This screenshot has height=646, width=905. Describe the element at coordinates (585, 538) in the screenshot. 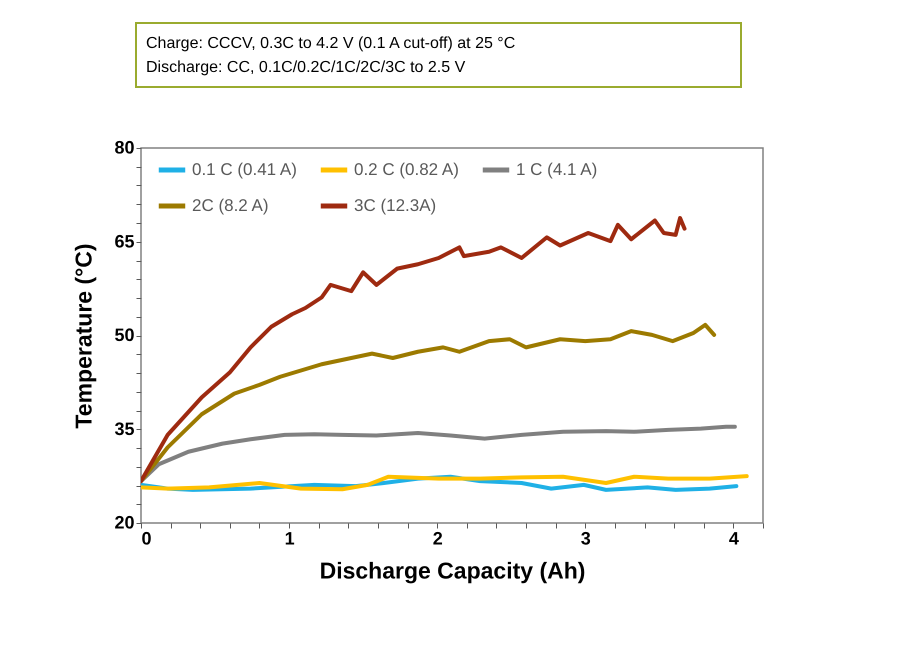

I see `x-tick-label: 3` at that location.